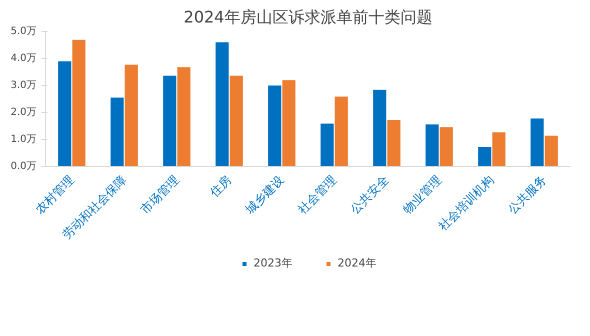 This screenshot has height=336, width=590. Describe the element at coordinates (357, 263) in the screenshot. I see `legend-label: 2024年` at that location.